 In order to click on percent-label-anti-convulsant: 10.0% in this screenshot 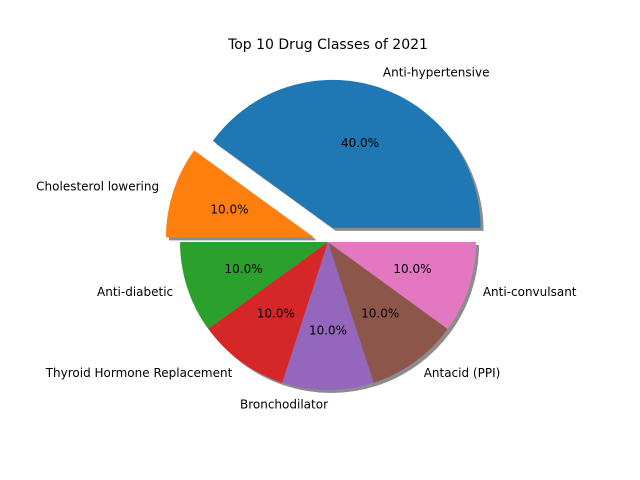, I will do `click(412, 269)`.